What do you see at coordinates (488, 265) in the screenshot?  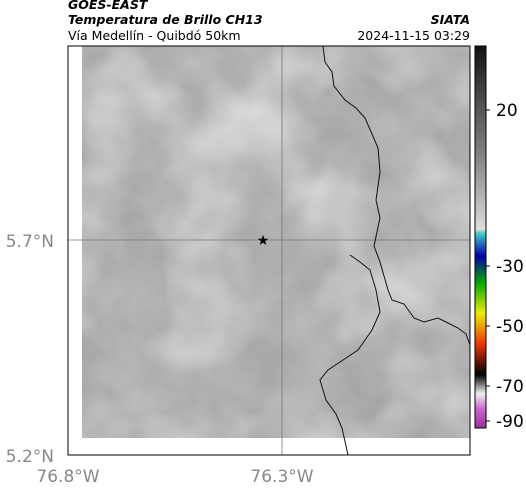 I see `colorbar-ticks` at bounding box center [488, 265].